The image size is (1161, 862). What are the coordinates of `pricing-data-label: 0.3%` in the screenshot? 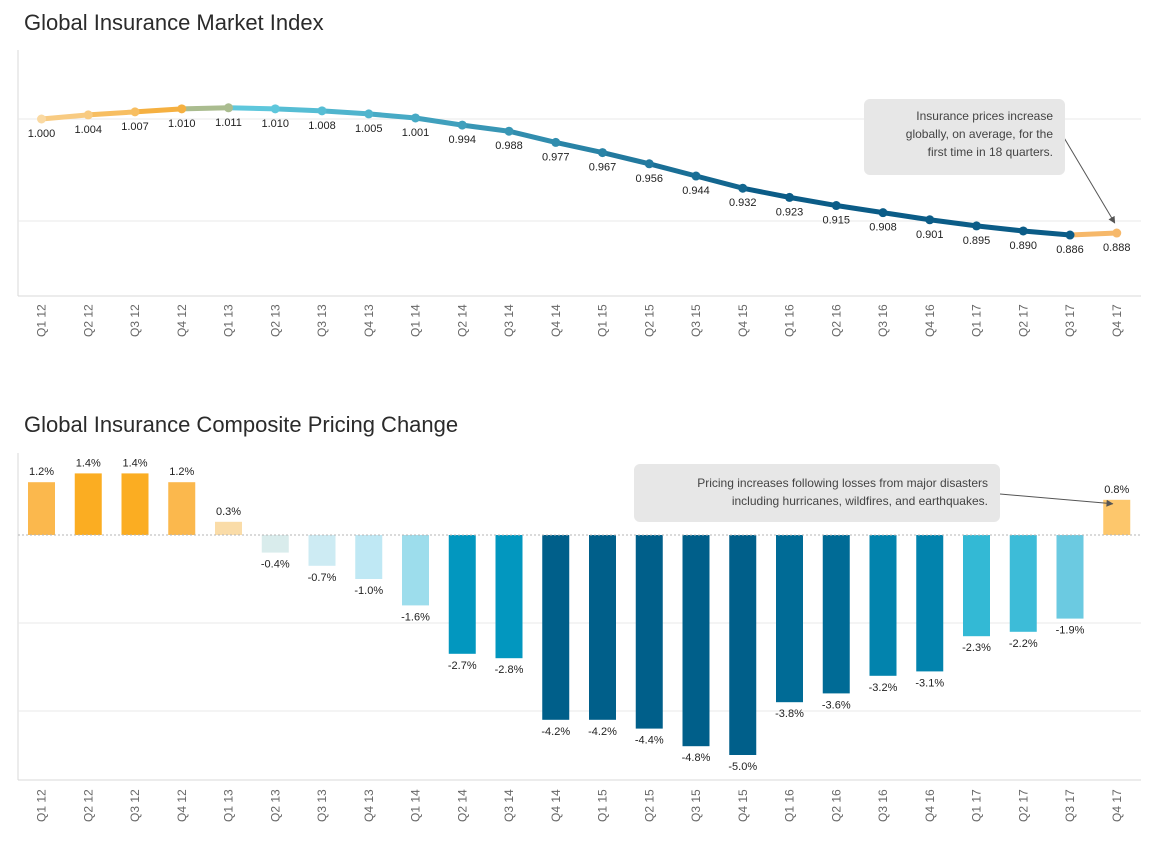 It's located at (228, 512).